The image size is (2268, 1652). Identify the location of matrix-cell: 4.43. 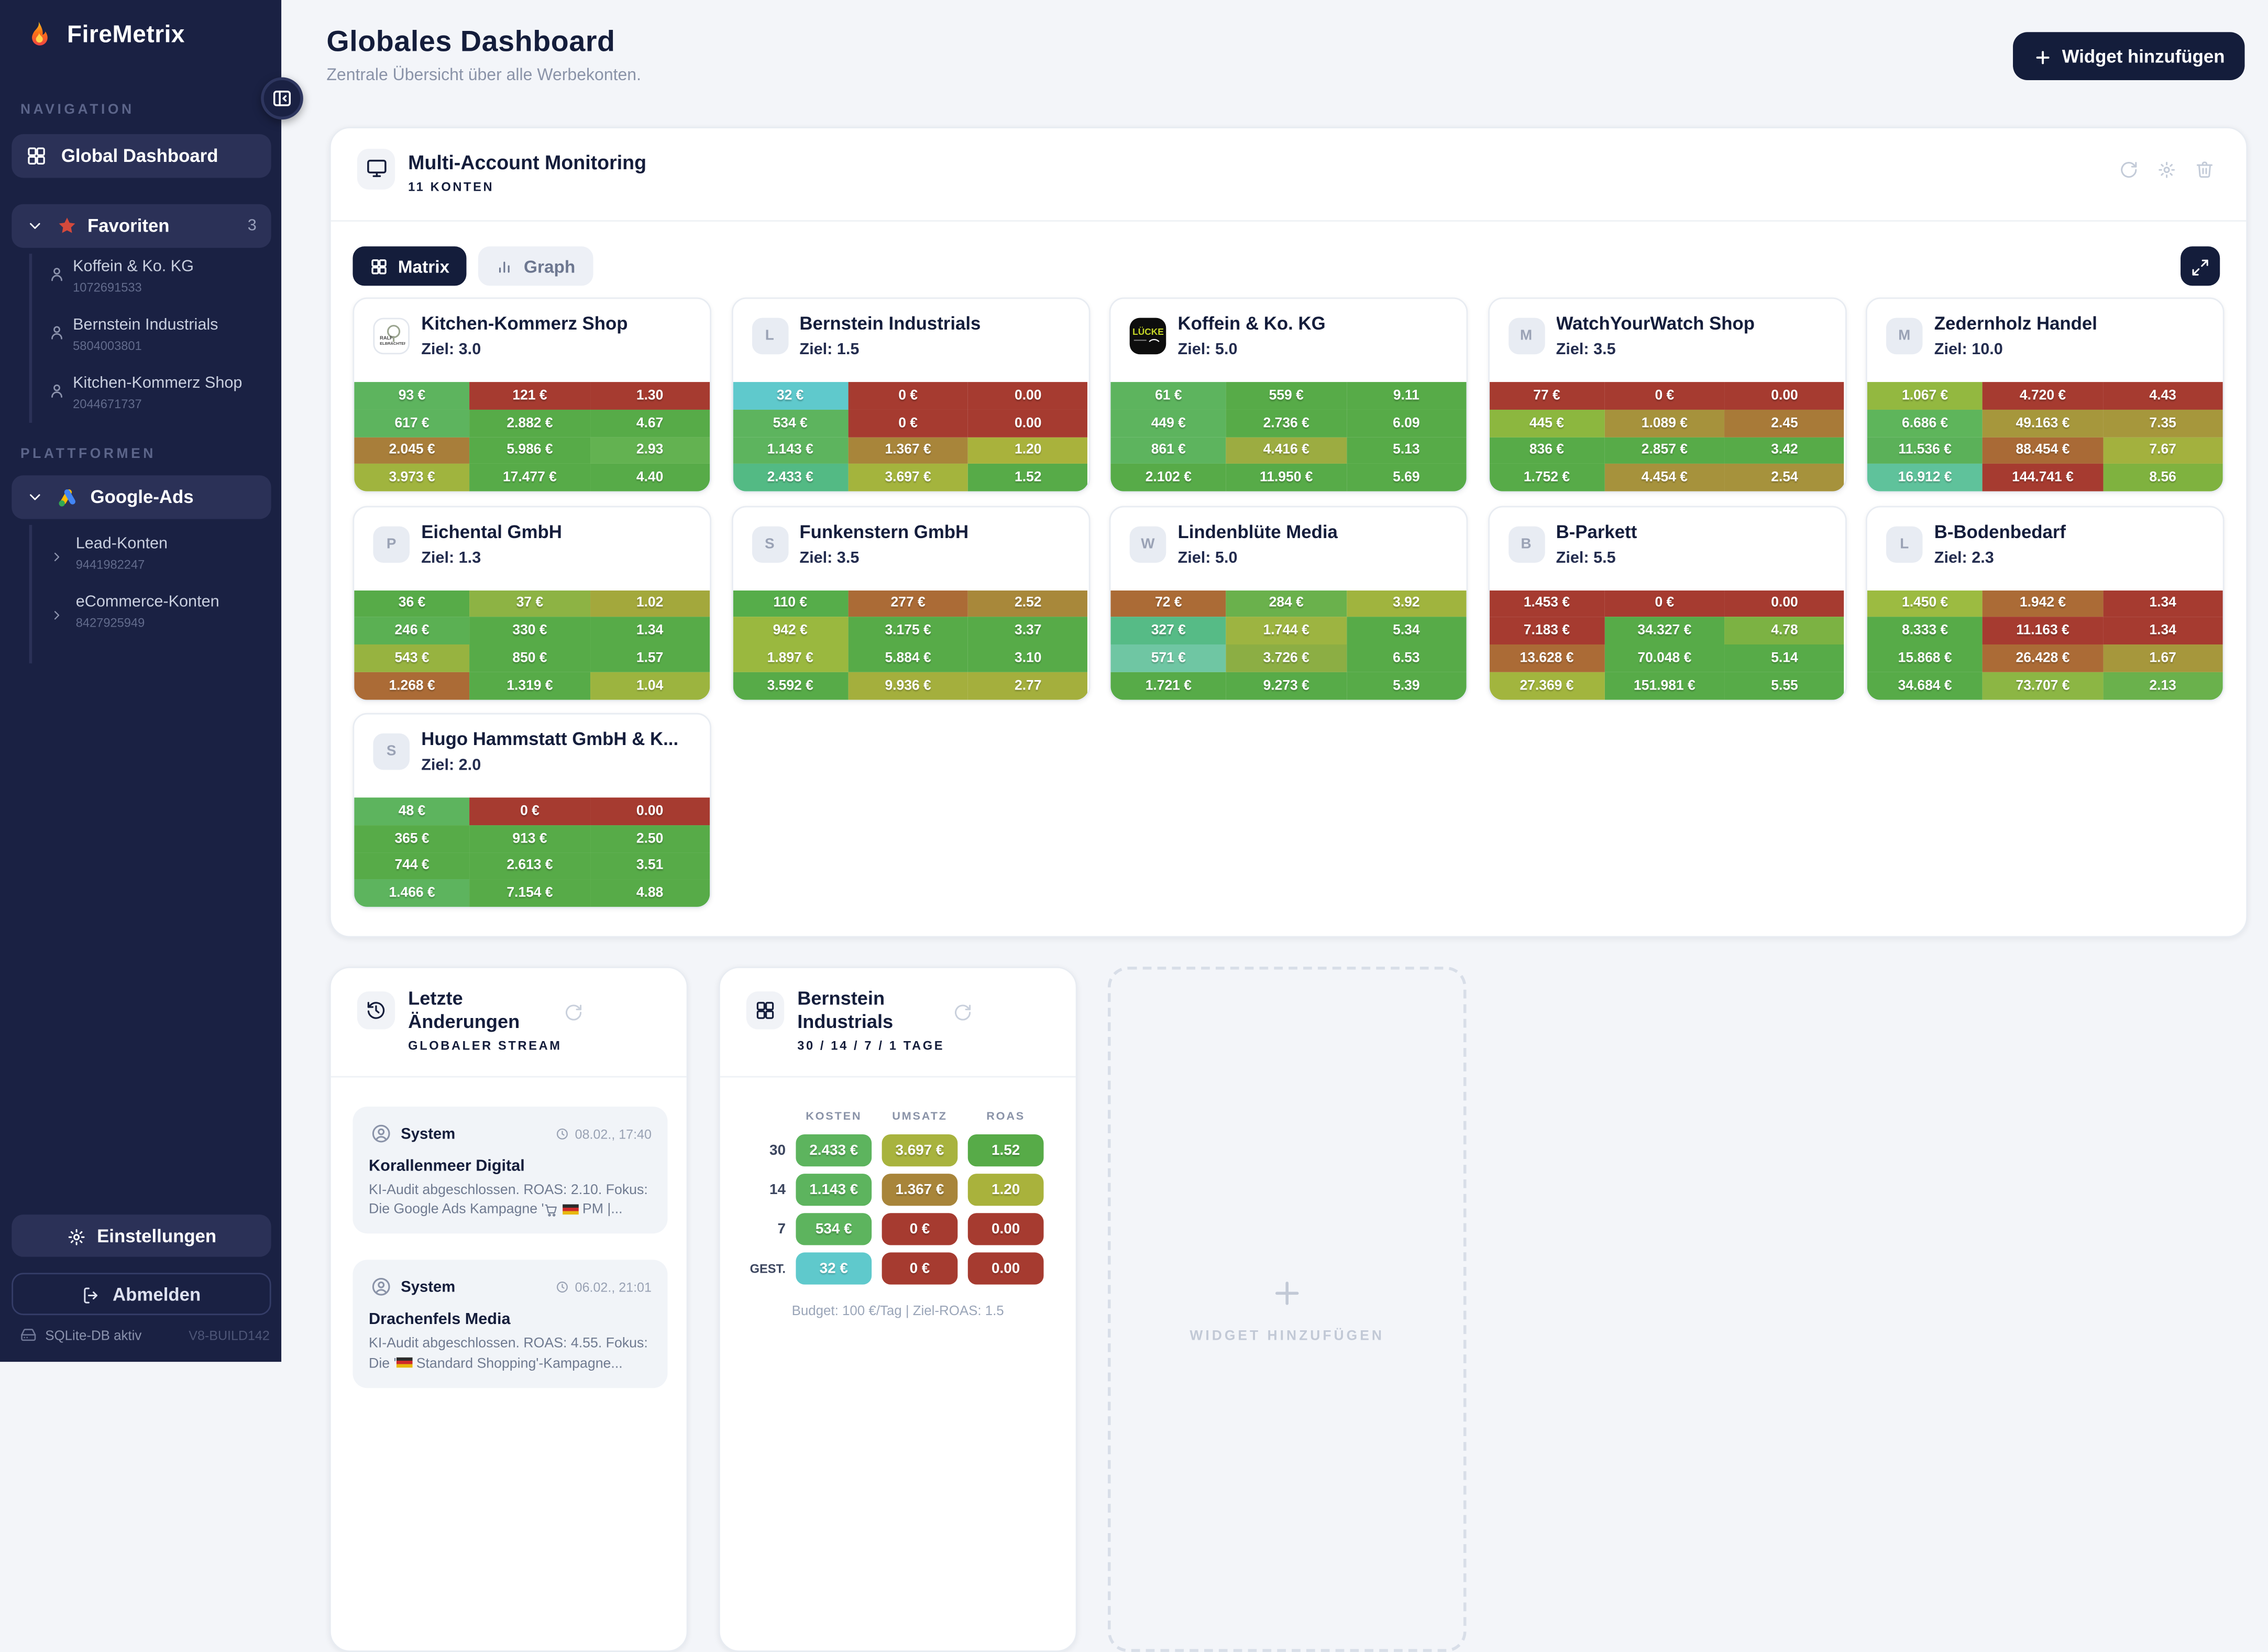
(2162, 396).